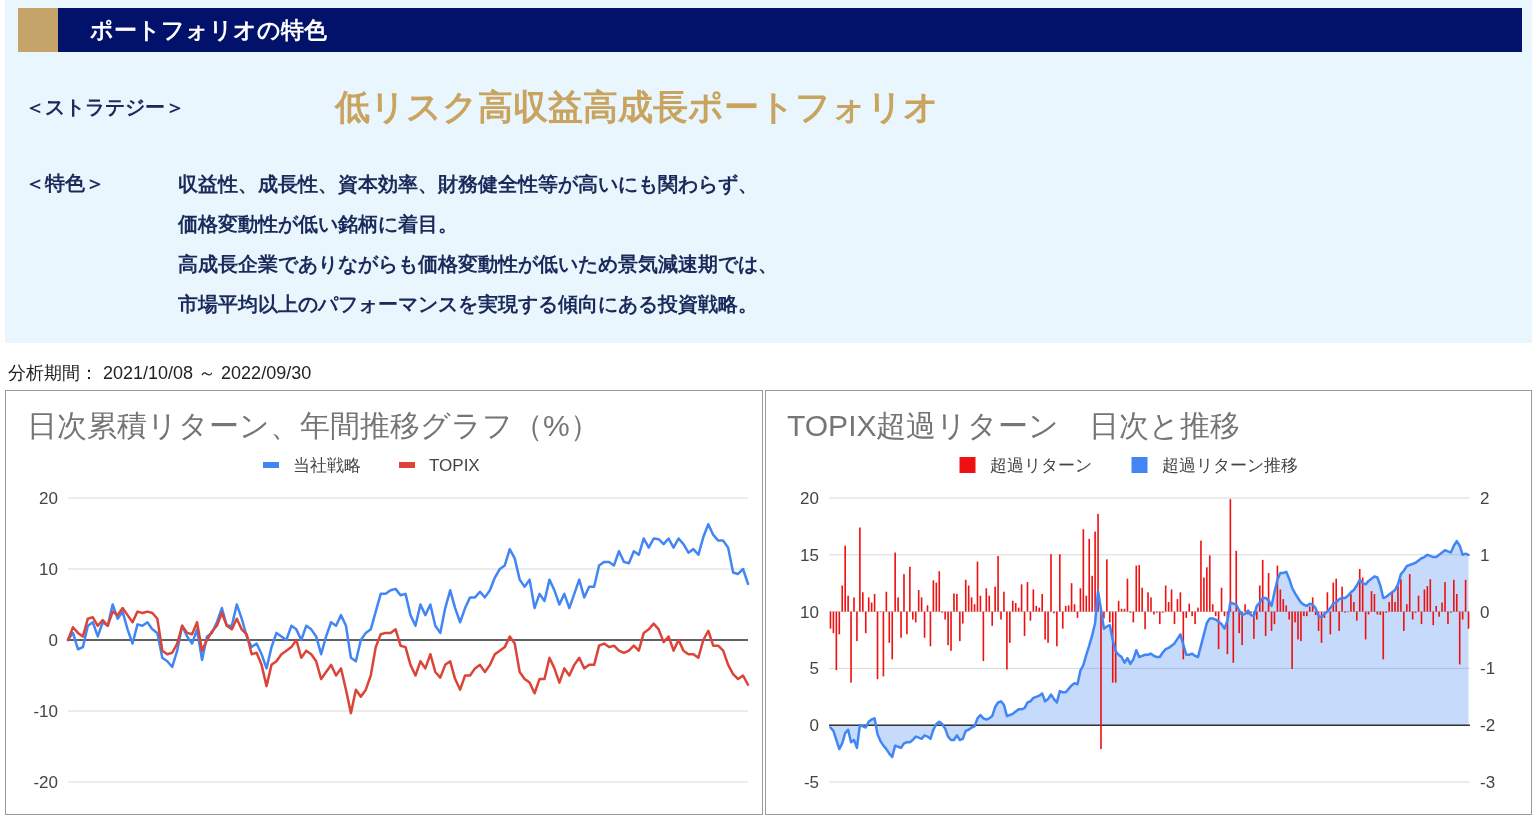 The height and width of the screenshot is (820, 1538). Describe the element at coordinates (809, 555) in the screenshot. I see `y-tick-label: 15` at that location.